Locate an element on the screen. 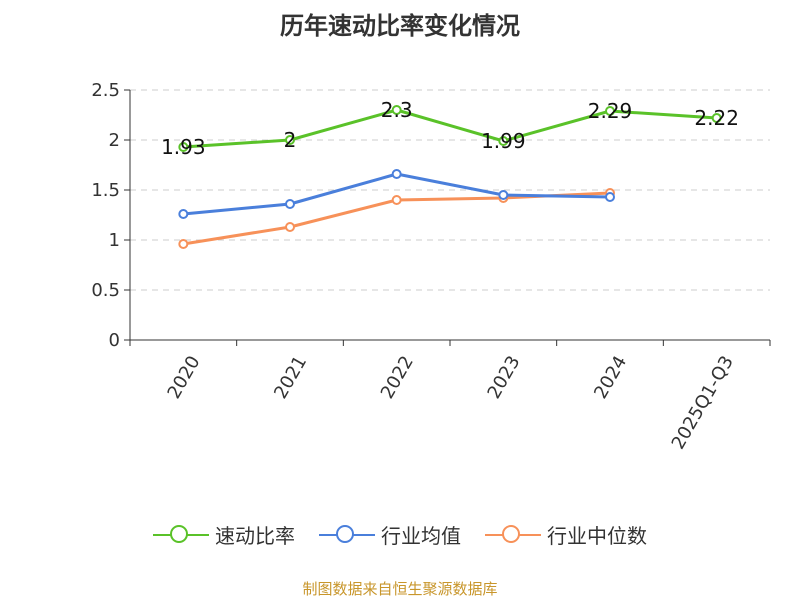 The image size is (800, 600). data-label: 1.99 is located at coordinates (503, 141).